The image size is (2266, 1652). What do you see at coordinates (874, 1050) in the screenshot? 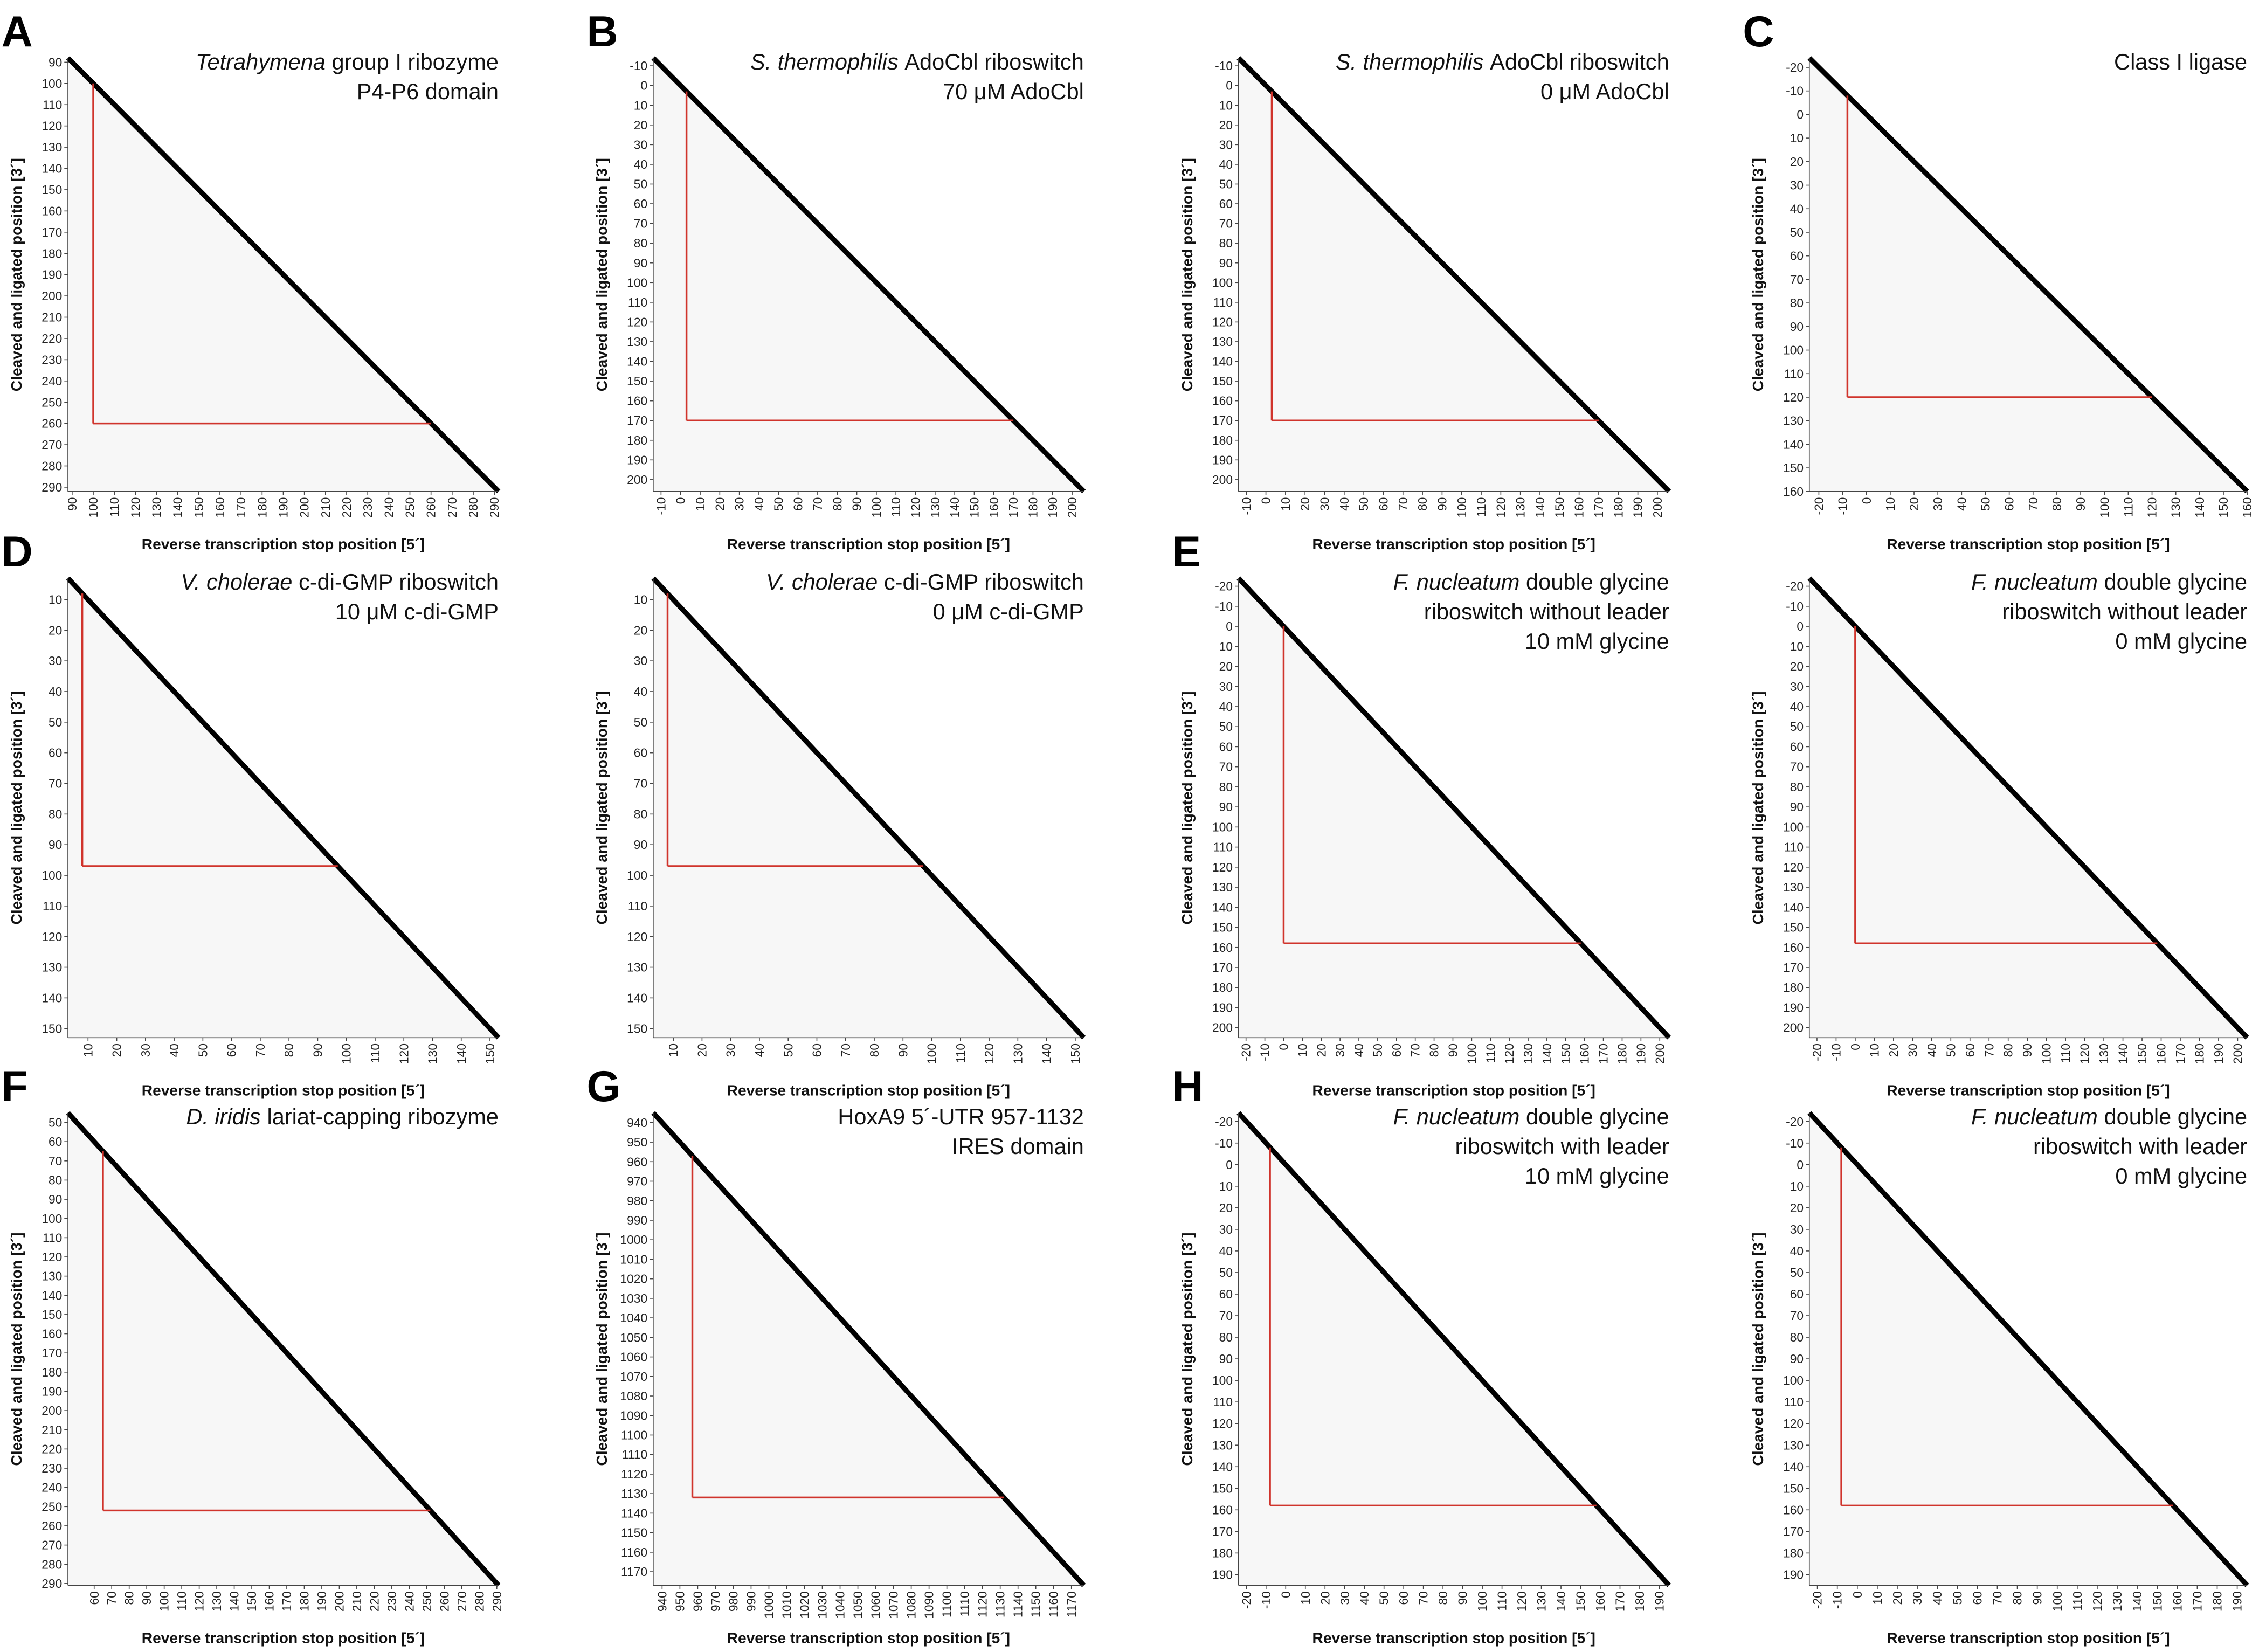
I see `x-tick-label: 80` at bounding box center [874, 1050].